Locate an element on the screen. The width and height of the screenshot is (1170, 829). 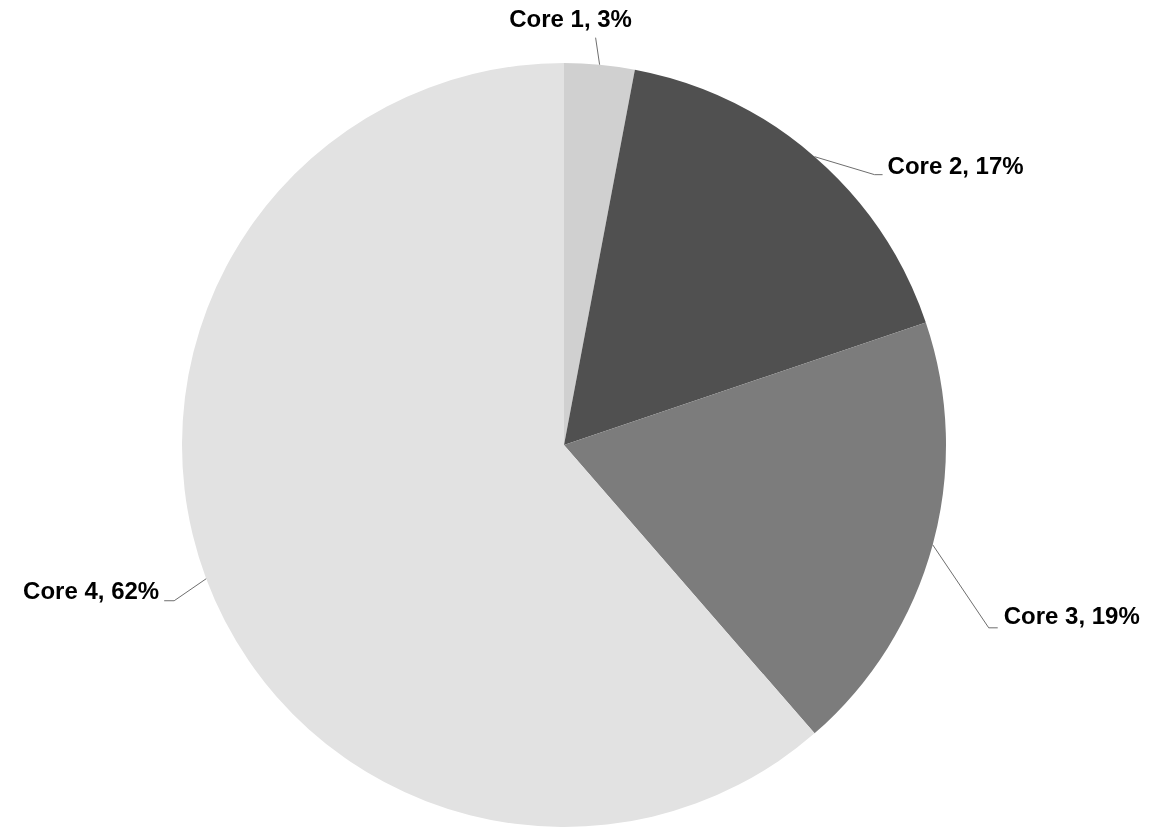
slice-label: Core 3, 19% is located at coordinates (1071, 616).